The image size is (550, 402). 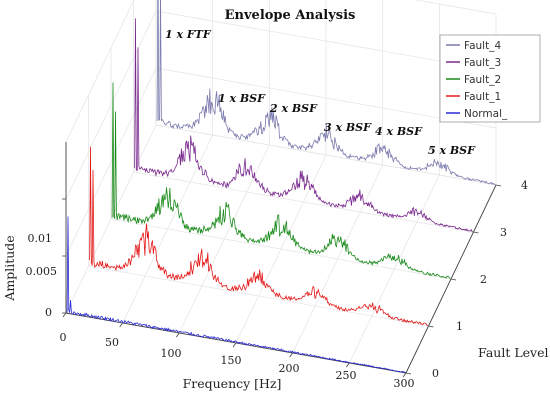 I want to click on annotation-2xbsf: 2 x BSF, so click(x=293, y=108).